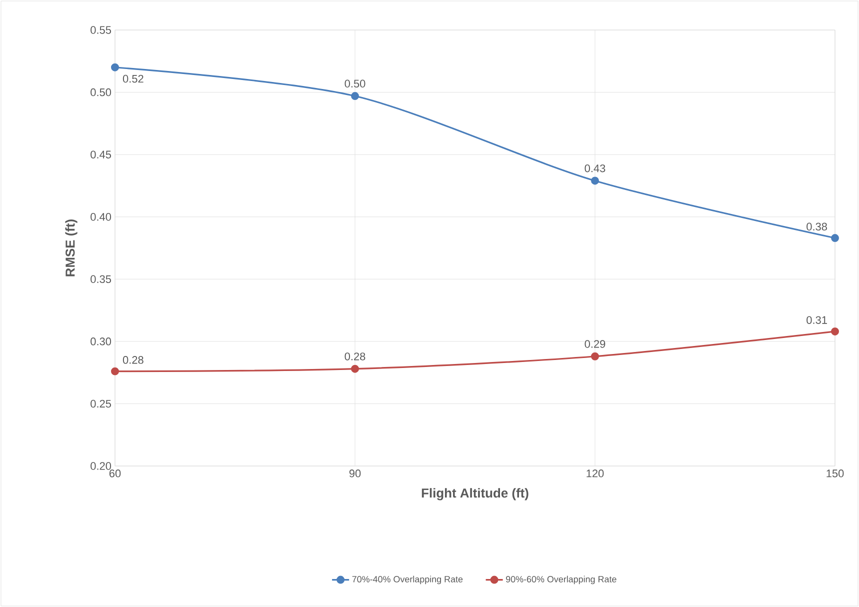 The image size is (859, 607). Describe the element at coordinates (101, 30) in the screenshot. I see `y-tick-label: 0.55` at that location.